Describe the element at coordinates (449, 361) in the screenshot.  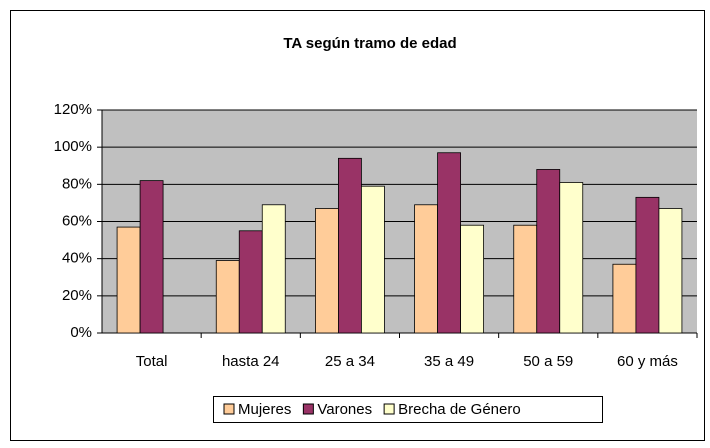
I see `x-tick-label: 35 a 49` at that location.